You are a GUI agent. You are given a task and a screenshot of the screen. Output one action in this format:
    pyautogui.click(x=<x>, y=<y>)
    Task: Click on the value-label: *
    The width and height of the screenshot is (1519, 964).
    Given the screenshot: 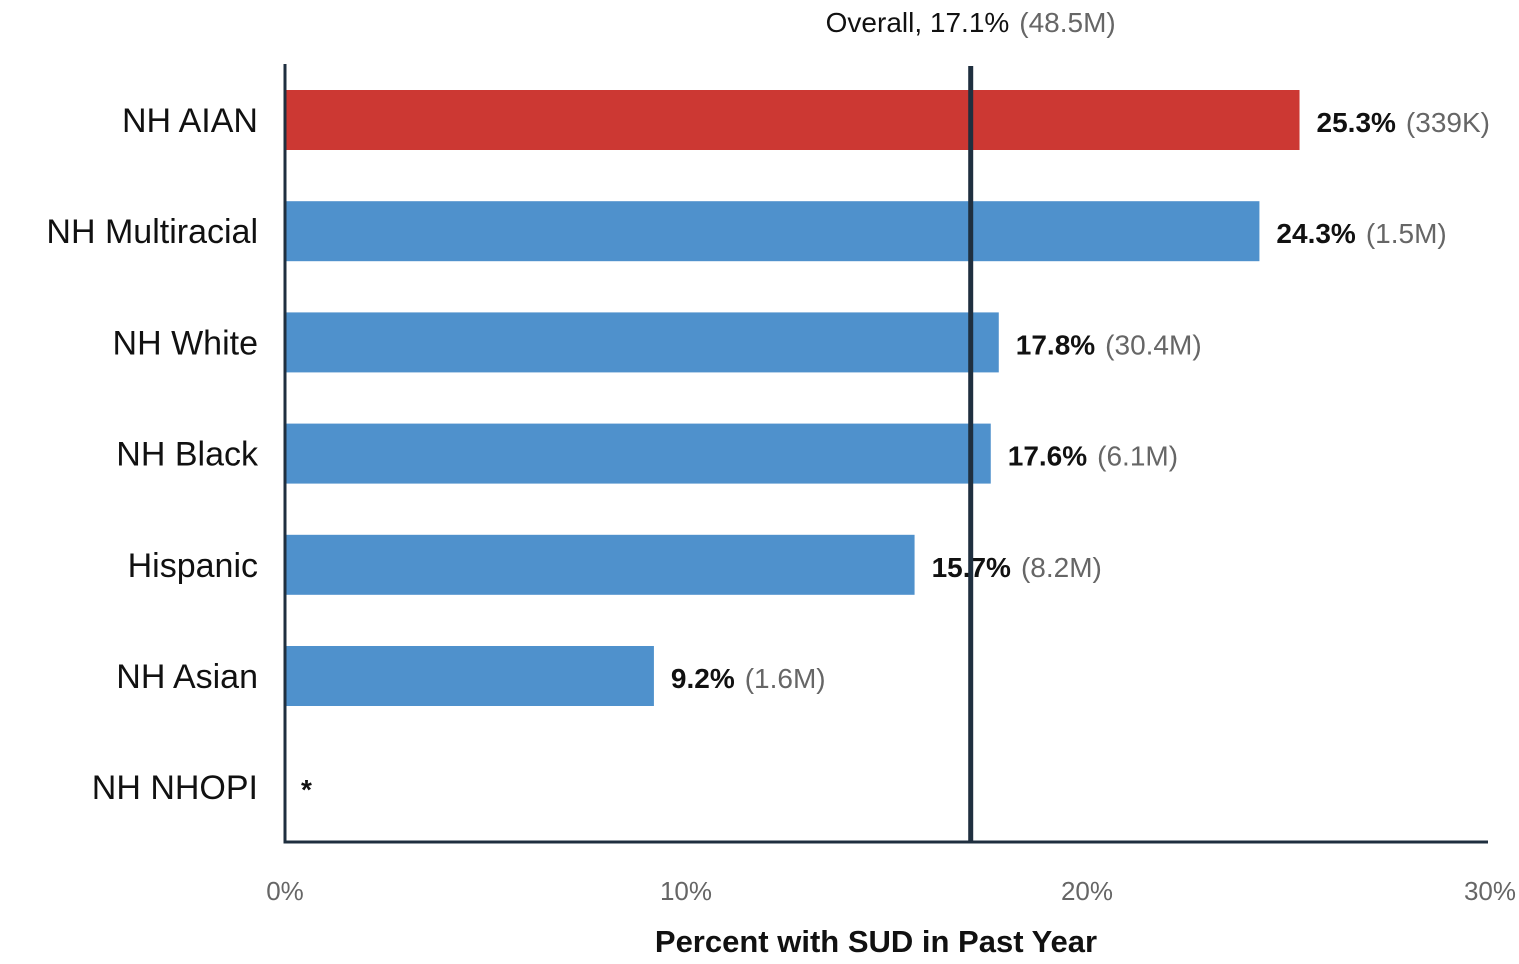 What is the action you would take?
    pyautogui.click(x=306, y=789)
    